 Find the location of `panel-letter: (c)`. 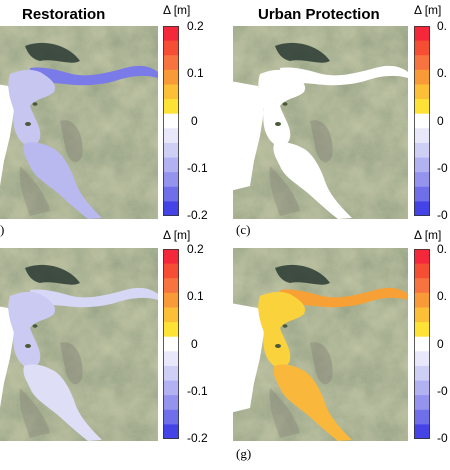

panel-letter: (c) is located at coordinates (243, 229).